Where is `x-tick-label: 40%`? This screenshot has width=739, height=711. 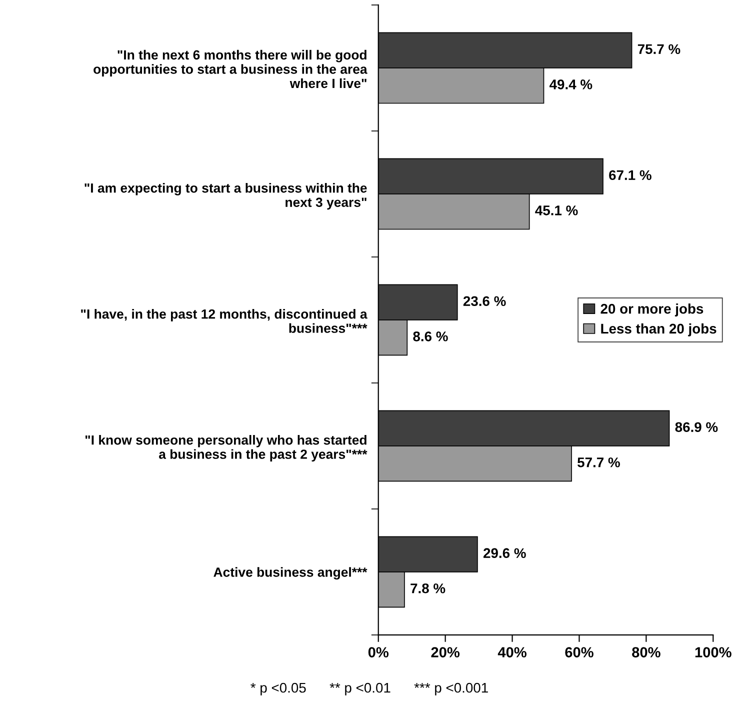 x-tick-label: 40% is located at coordinates (512, 652).